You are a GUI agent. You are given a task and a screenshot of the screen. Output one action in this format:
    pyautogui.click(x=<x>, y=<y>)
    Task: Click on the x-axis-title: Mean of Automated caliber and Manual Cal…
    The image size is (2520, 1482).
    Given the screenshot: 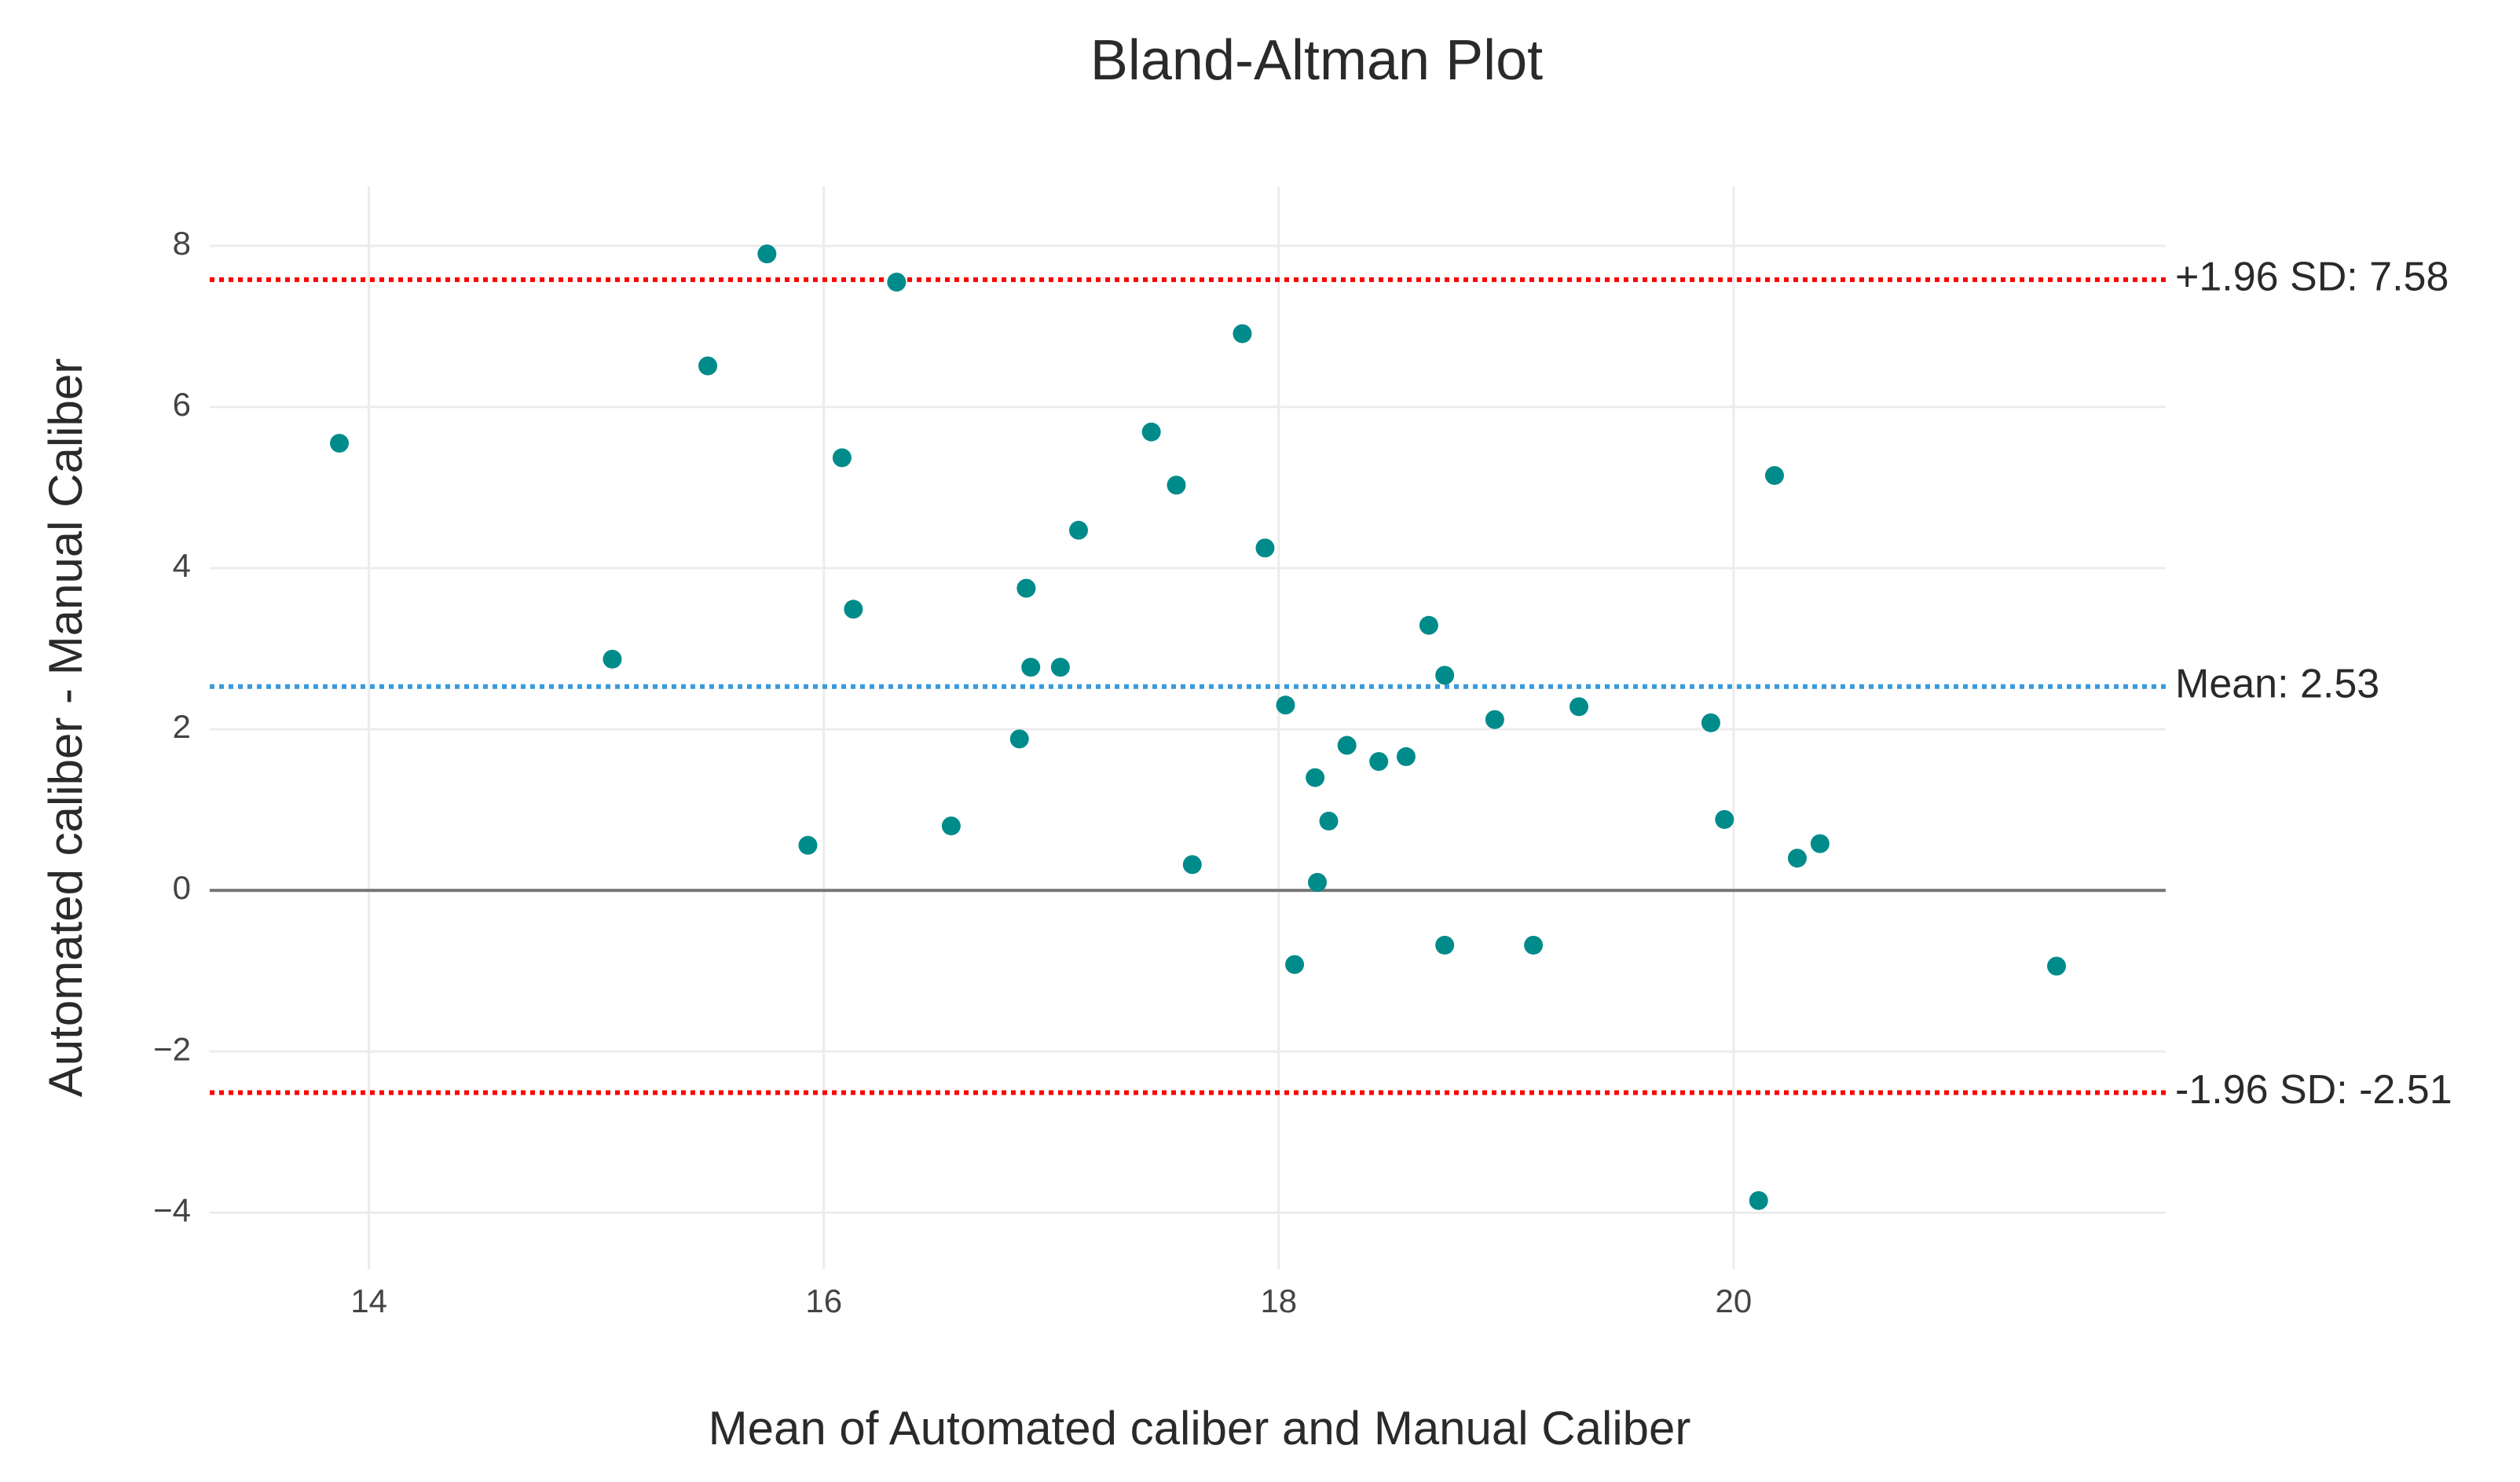 What is the action you would take?
    pyautogui.click(x=1200, y=1428)
    